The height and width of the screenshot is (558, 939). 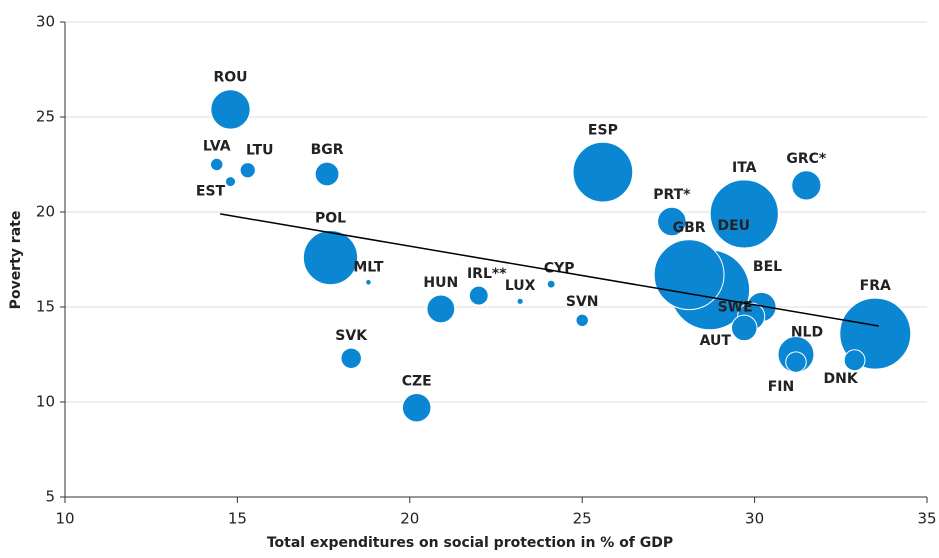 I want to click on point-label: ESP, so click(x=603, y=130).